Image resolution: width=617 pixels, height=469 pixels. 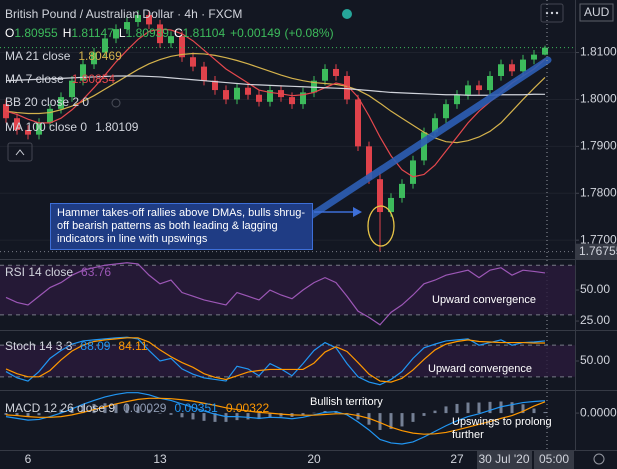 I want to click on ma-value: 1.80469, so click(x=100, y=56).